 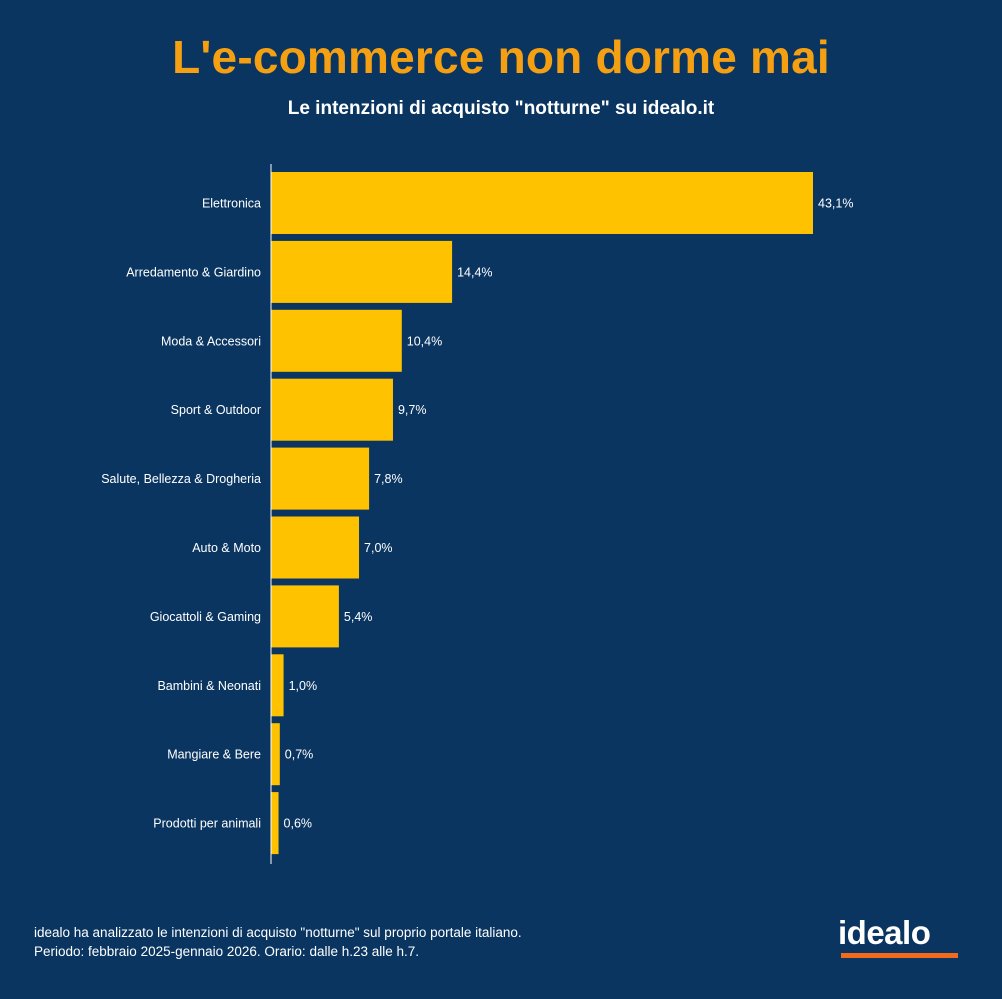 I want to click on value-label: 0,7%, so click(x=299, y=755).